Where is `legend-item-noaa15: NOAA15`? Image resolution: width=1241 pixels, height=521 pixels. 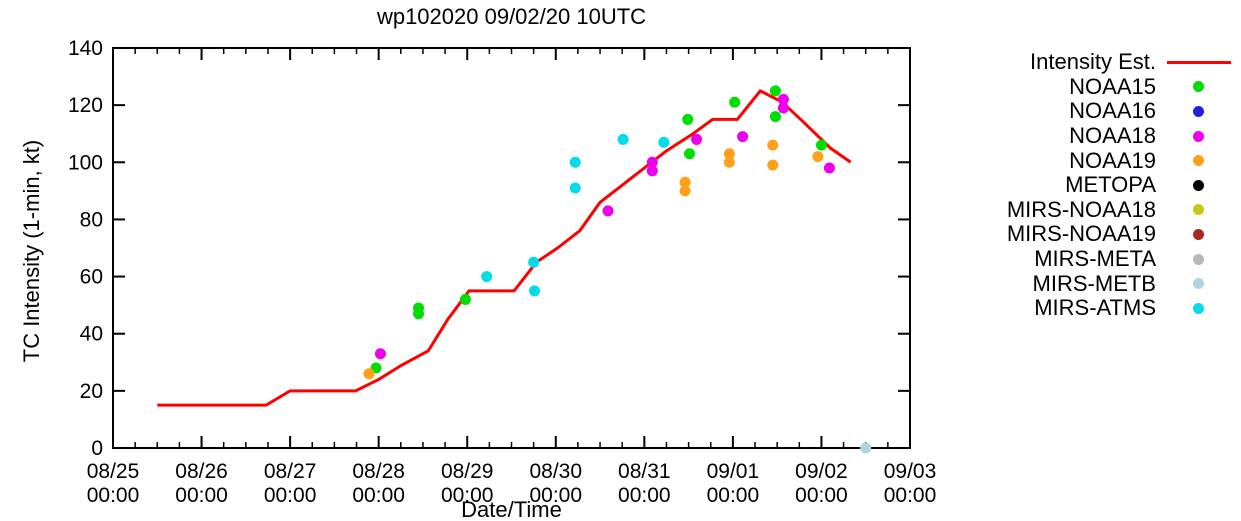 legend-item-noaa15: NOAA15 is located at coordinates (1108, 86).